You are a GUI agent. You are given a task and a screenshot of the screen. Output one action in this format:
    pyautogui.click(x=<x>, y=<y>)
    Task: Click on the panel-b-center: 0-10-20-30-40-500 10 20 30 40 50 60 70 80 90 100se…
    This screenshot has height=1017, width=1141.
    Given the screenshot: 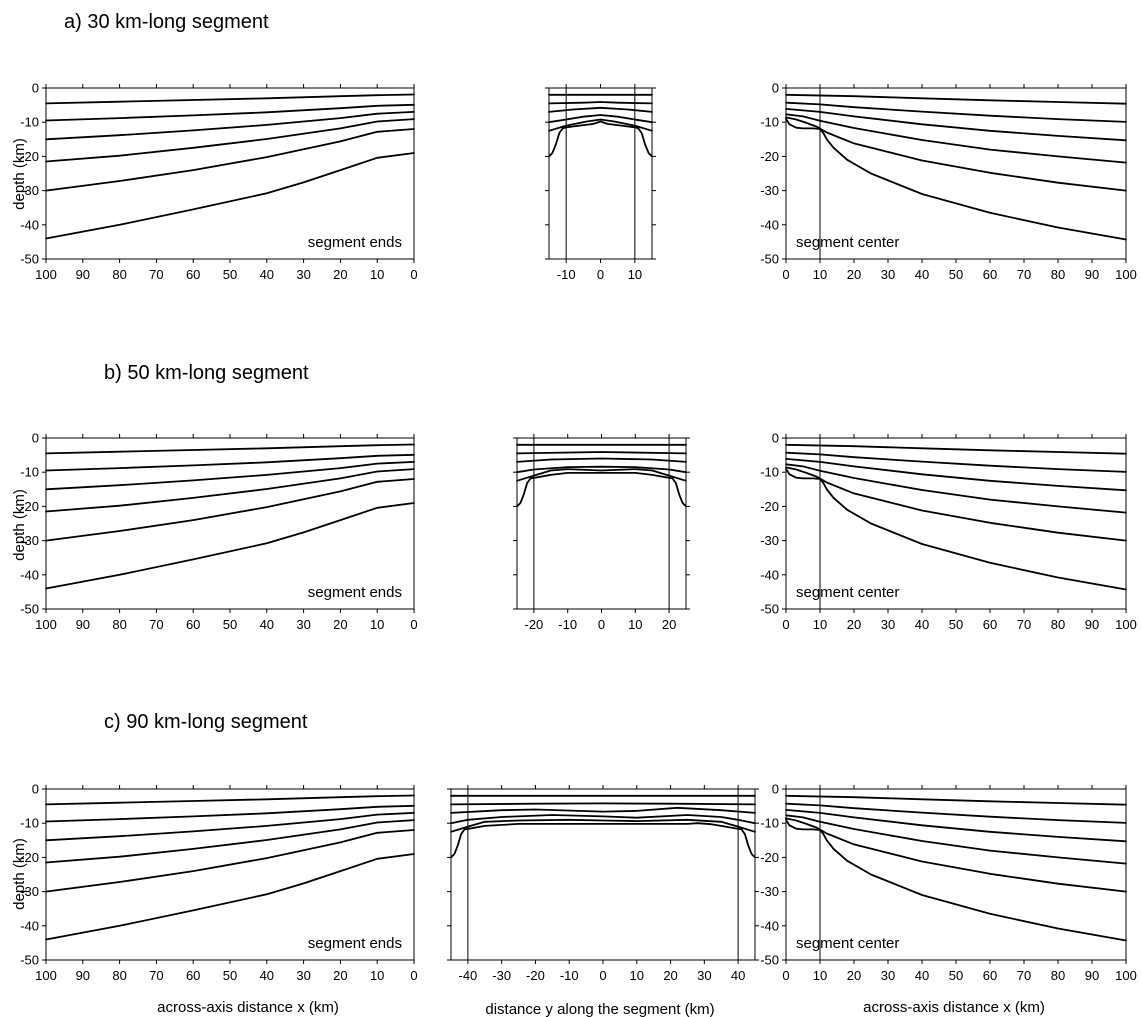 What is the action you would take?
    pyautogui.click(x=948, y=532)
    